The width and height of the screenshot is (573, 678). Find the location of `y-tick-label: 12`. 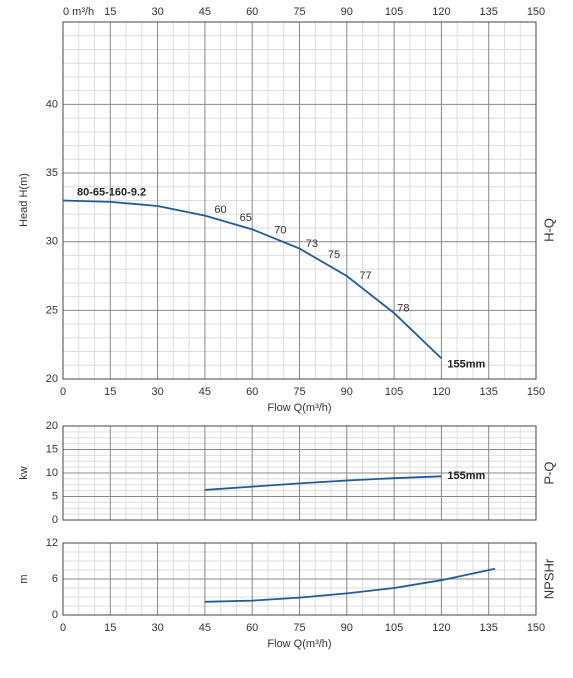

y-tick-label: 12 is located at coordinates (52, 543).